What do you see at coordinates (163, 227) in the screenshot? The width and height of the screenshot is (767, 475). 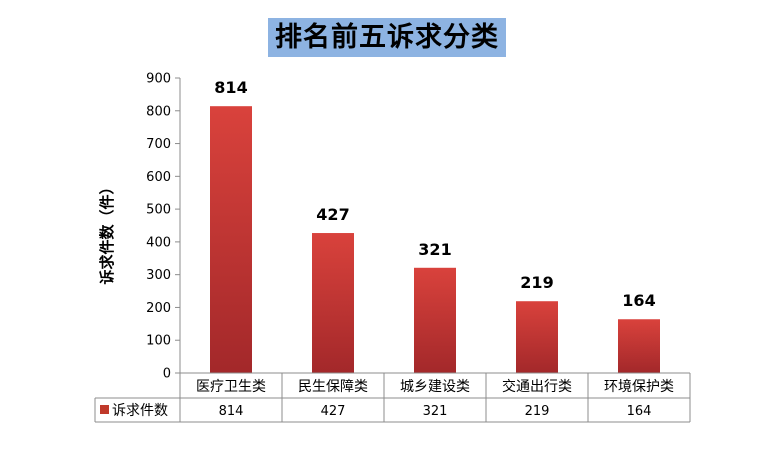 I see `y-axis: 0 100 200 300 400 500 600 700 800 900` at bounding box center [163, 227].